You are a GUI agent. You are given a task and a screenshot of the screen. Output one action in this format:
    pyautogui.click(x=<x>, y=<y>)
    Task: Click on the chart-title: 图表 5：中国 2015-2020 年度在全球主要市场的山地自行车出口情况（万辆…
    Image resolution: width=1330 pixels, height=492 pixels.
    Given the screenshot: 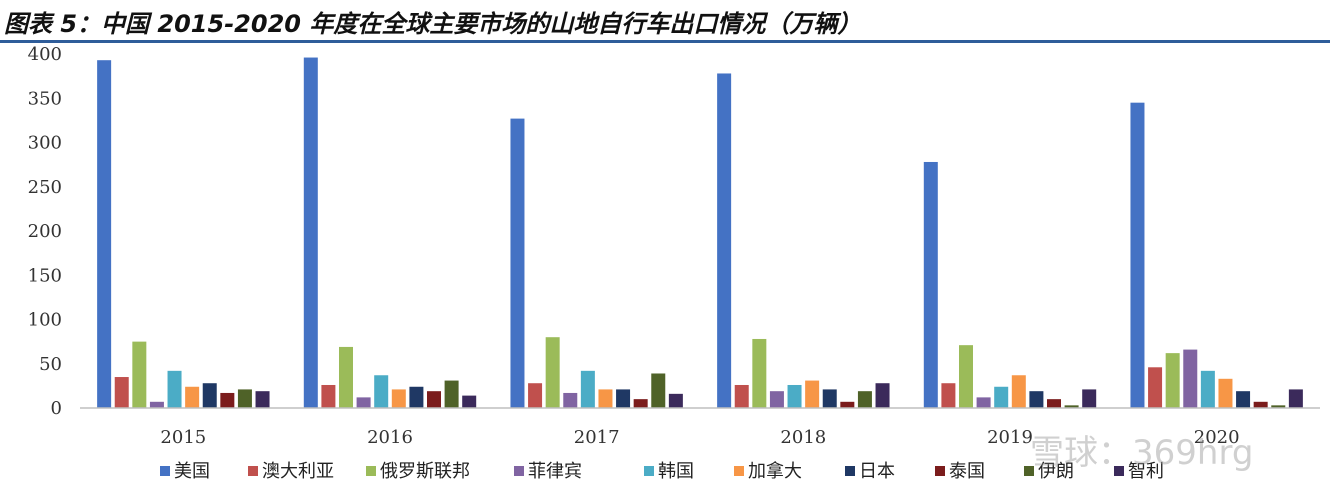 What is the action you would take?
    pyautogui.click(x=433, y=24)
    